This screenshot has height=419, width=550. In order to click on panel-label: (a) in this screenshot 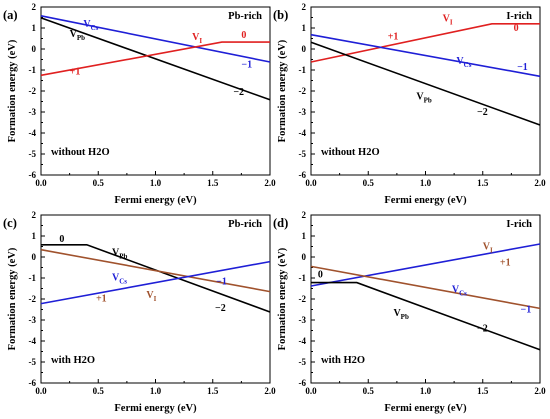, I will do `click(10, 15)`.